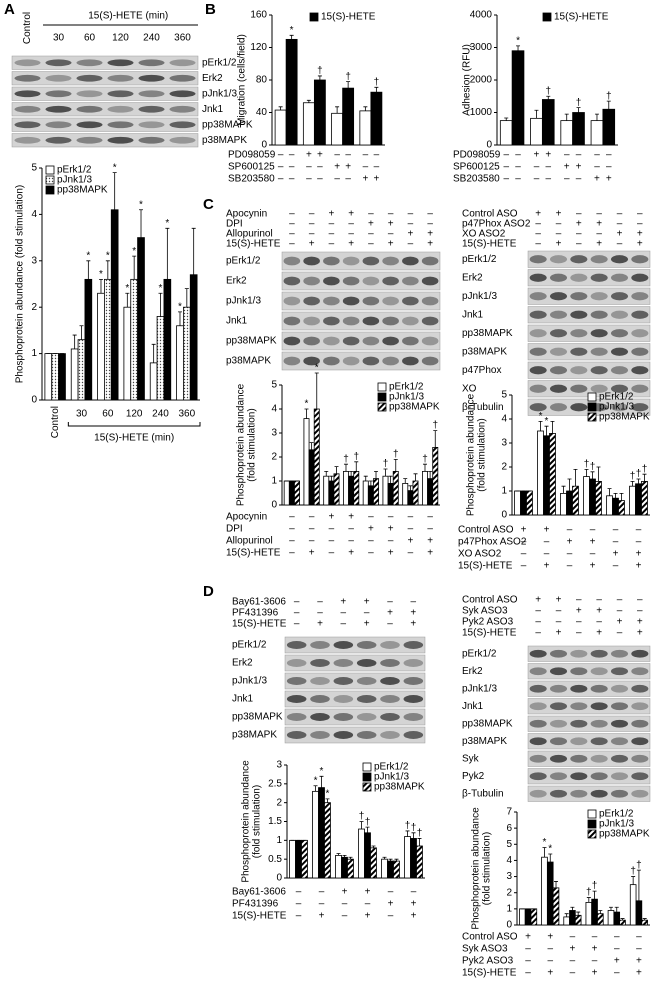 The width and height of the screenshot is (659, 989). I want to click on legend-swatch, so click(592, 834).